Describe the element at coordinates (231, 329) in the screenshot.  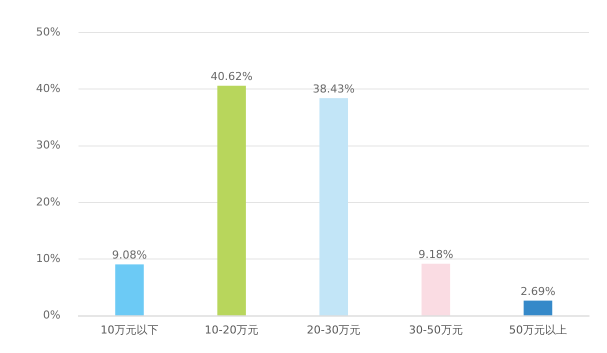
I see `x-tick-label: 10-20万元` at that location.